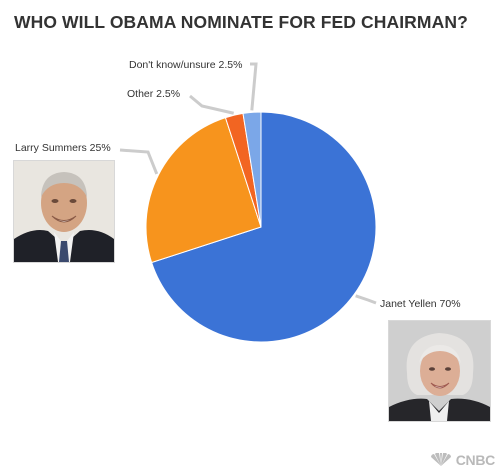 The width and height of the screenshot is (503, 474). I want to click on slice-label: Janet Yellen 70%, so click(420, 304).